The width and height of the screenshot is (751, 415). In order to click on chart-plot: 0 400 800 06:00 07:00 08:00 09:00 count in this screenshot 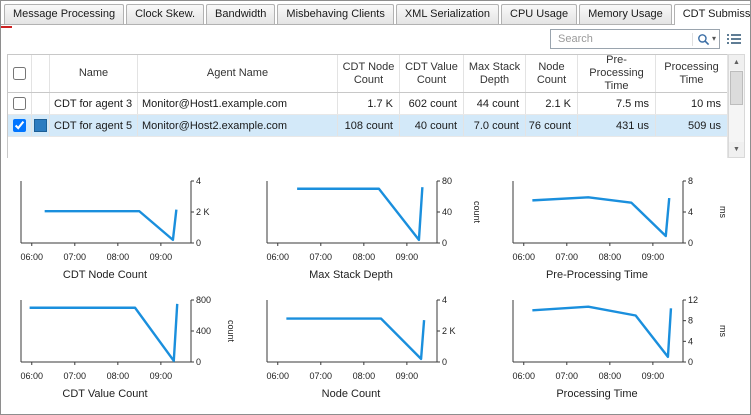, I will do `click(128, 338)`.